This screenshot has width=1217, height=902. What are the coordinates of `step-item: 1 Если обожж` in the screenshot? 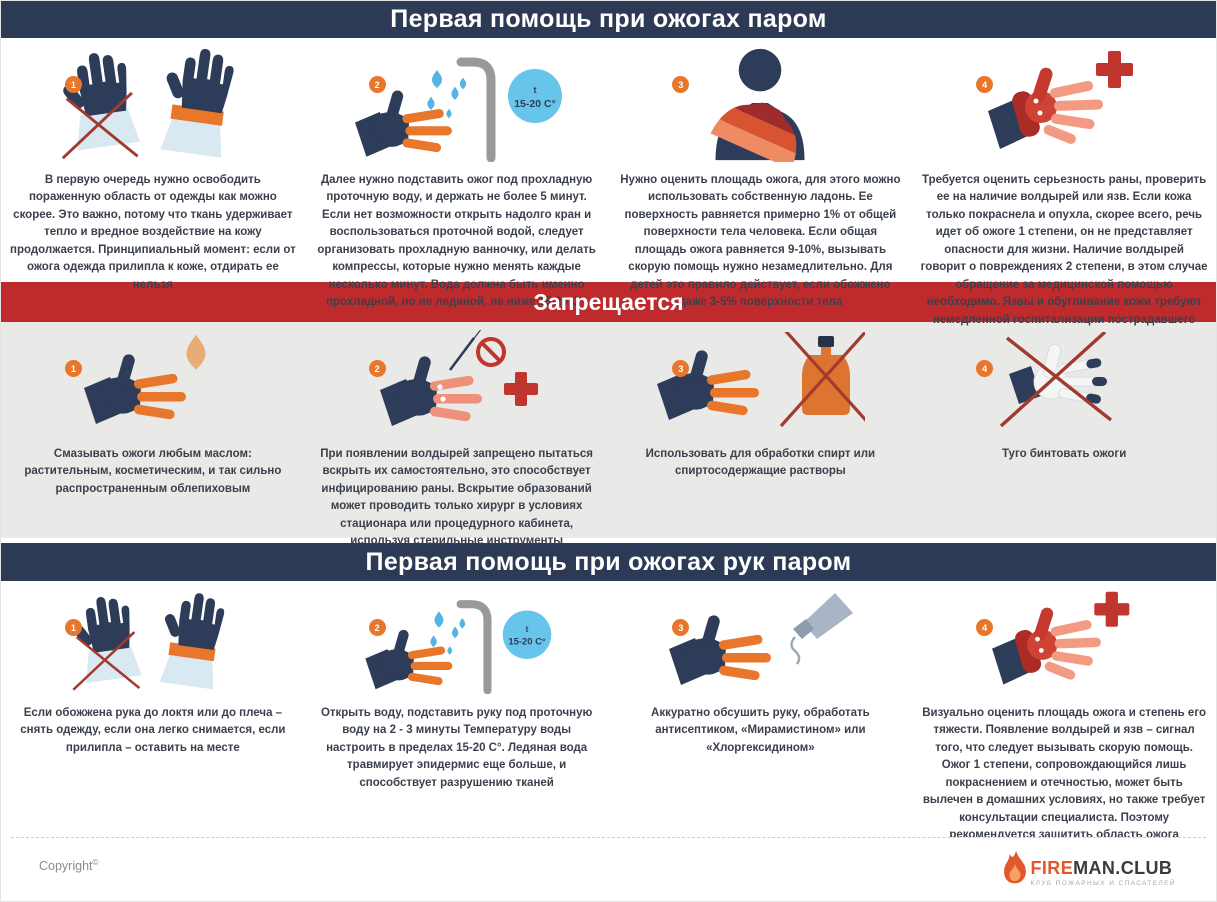 It's located at (153, 721).